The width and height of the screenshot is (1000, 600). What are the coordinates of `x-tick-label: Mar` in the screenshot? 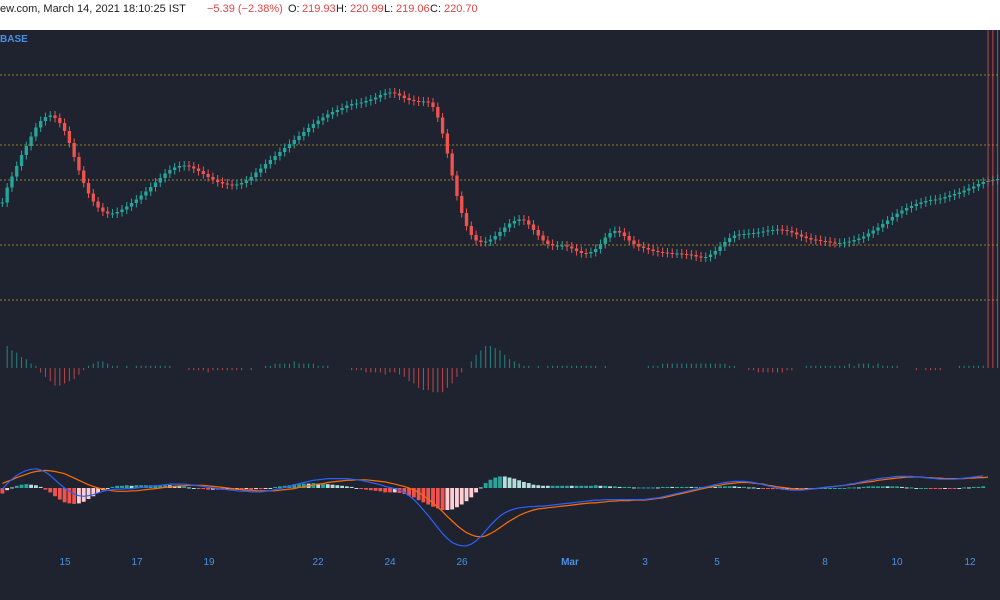 It's located at (570, 562).